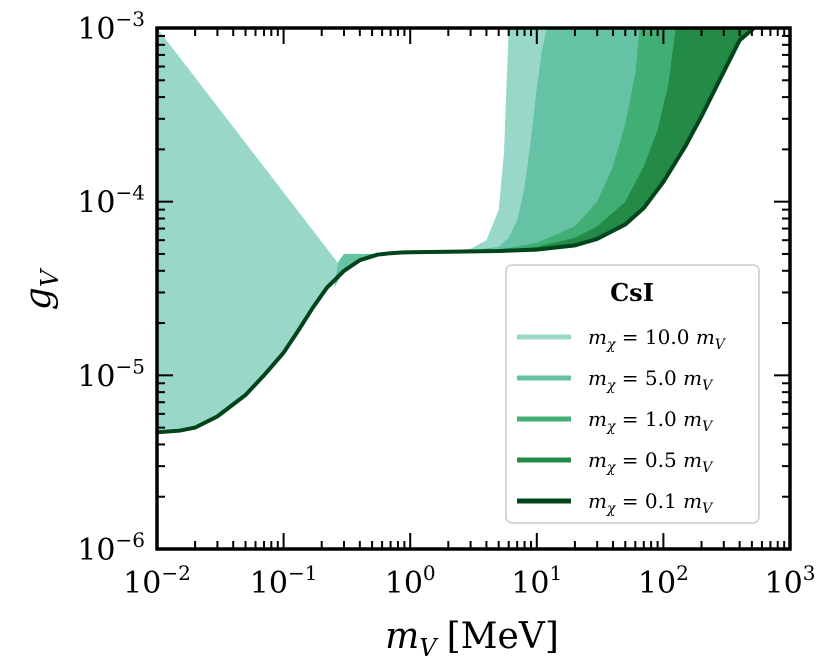 The width and height of the screenshot is (830, 672). I want to click on legend-label: mχ = 0.5 mV, so click(651, 462).